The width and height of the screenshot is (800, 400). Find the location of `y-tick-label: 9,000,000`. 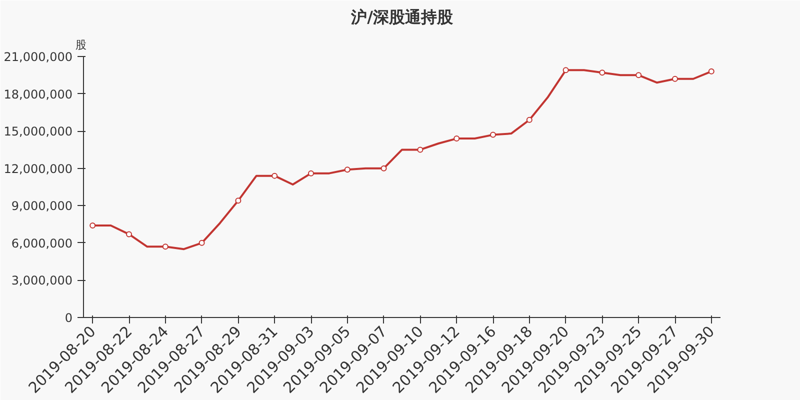

y-tick-label: 9,000,000 is located at coordinates (42, 206).